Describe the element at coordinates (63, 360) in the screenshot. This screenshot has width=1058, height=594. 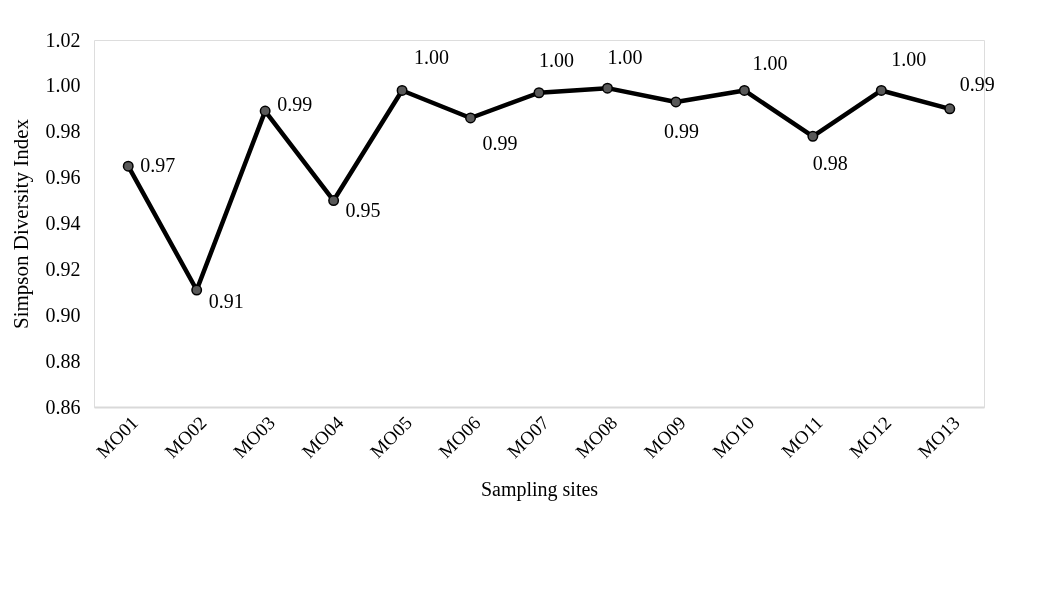
I see `y-tick-label: 0.88` at that location.